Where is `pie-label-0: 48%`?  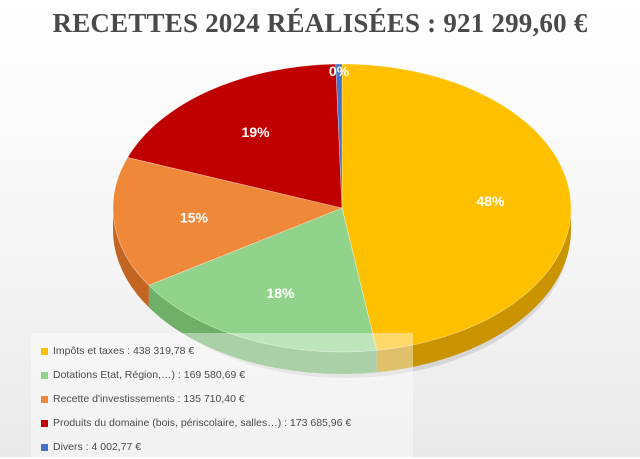
pie-label-0: 48% is located at coordinates (490, 201).